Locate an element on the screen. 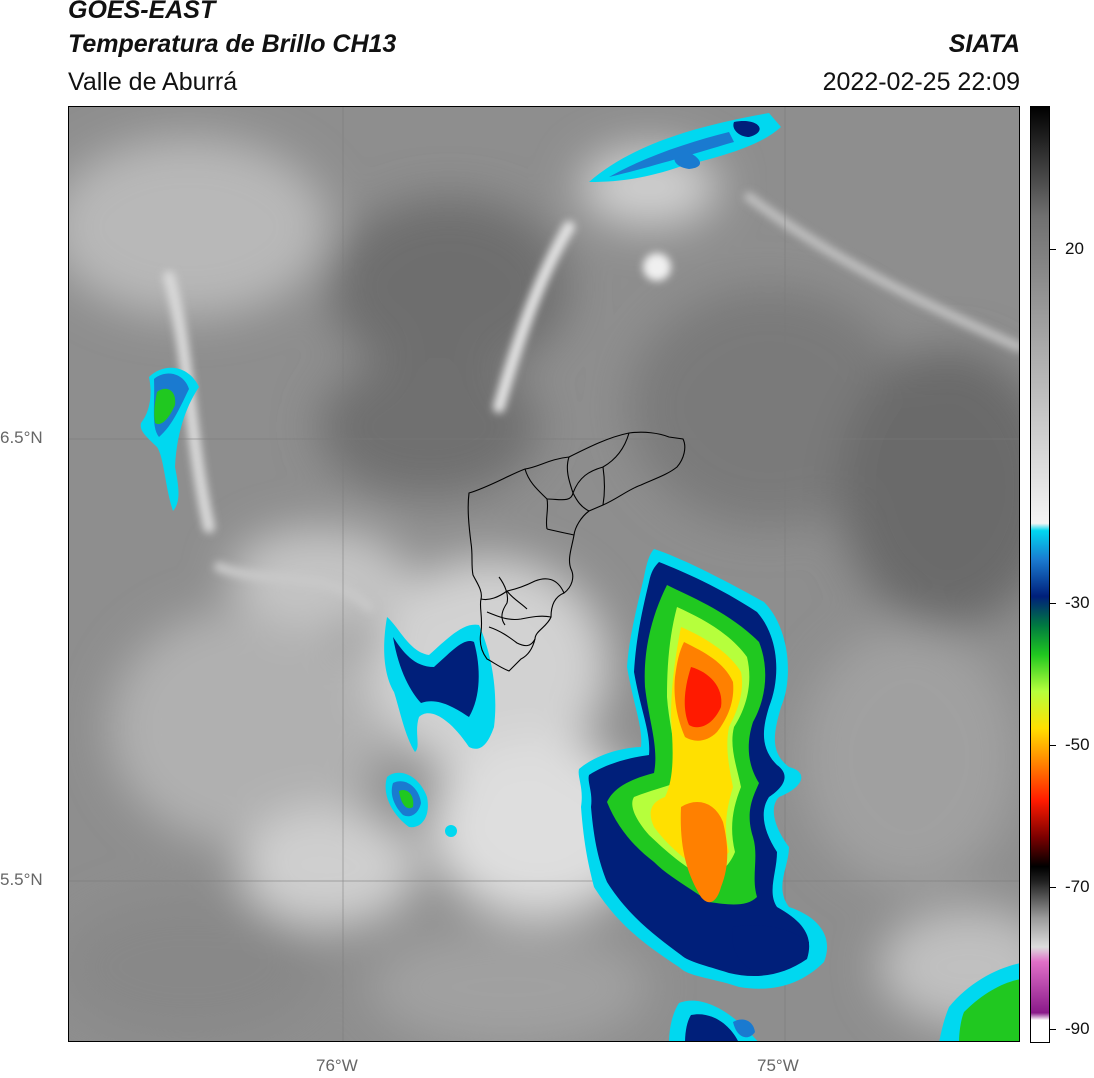 The width and height of the screenshot is (1094, 1078). cold-cloud-top-central is located at coordinates (440, 684).